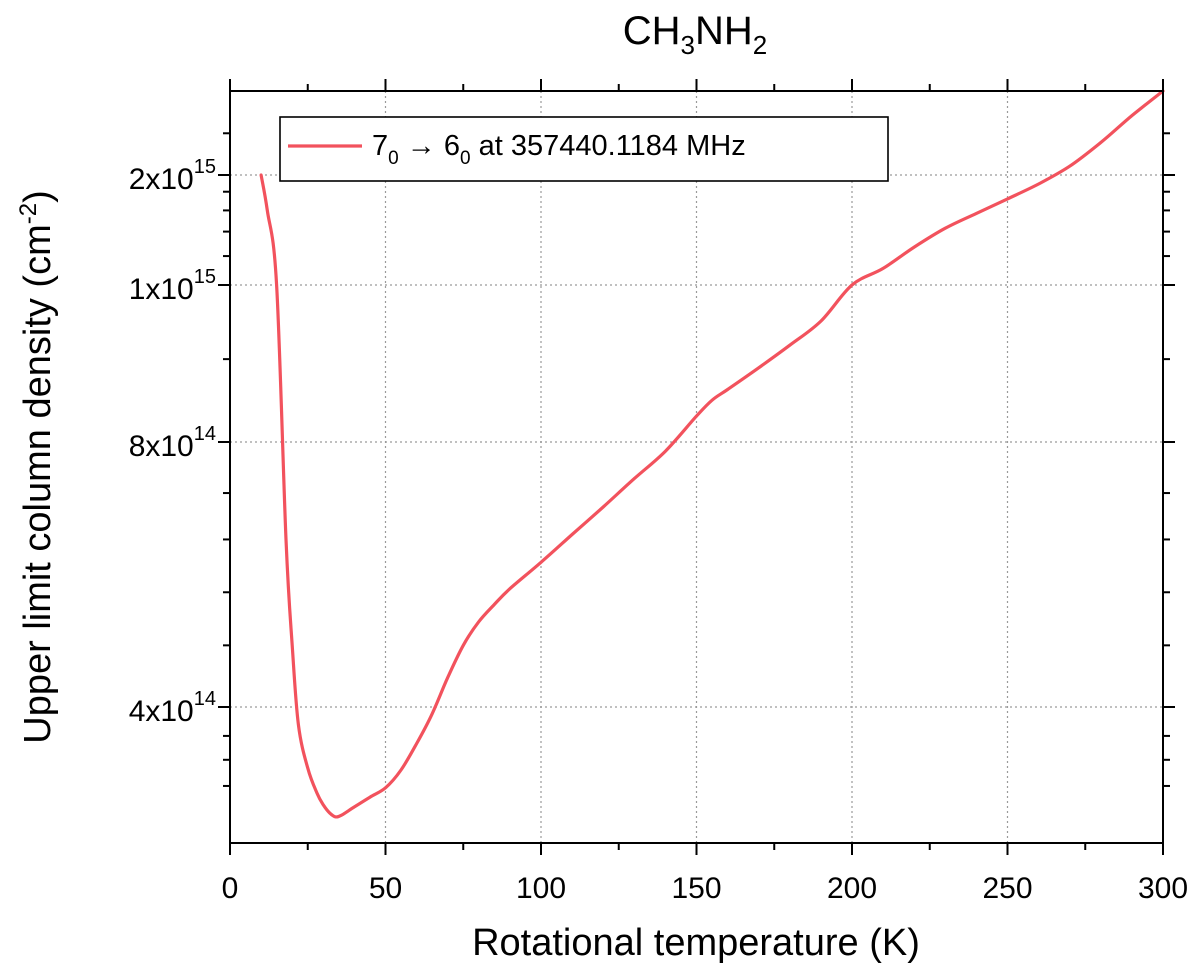  I want to click on y-axis-label: Upper limit column density (cm-2), so click(37, 466).